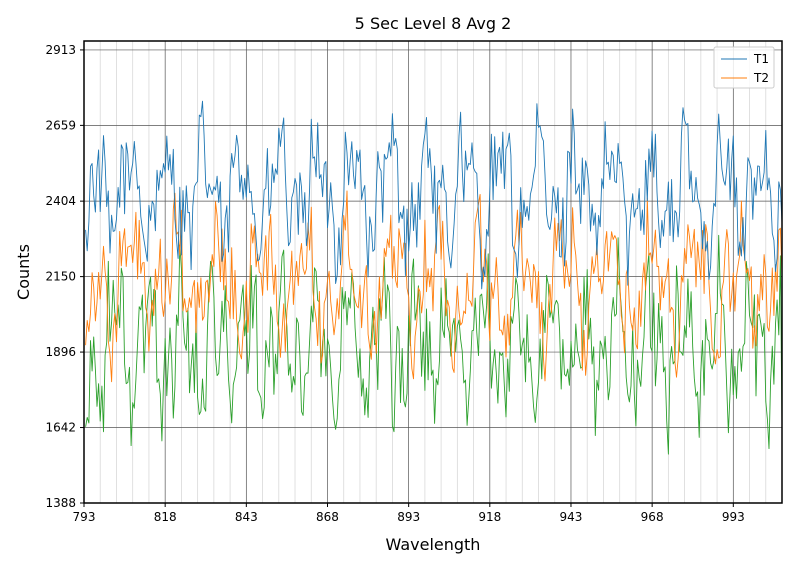 The image size is (796, 568). What do you see at coordinates (60, 352) in the screenshot?
I see `y-tick-label: 1896` at bounding box center [60, 352].